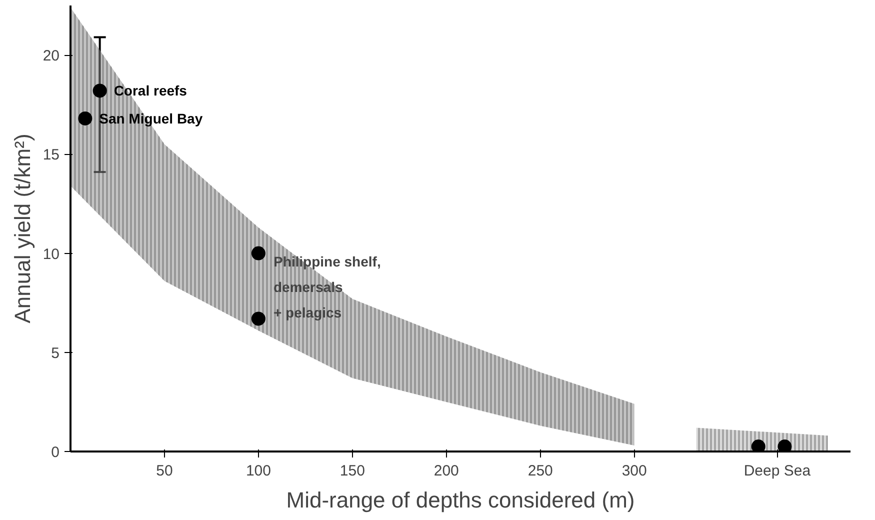  I want to click on y-tick-label: 15, so click(51, 155).